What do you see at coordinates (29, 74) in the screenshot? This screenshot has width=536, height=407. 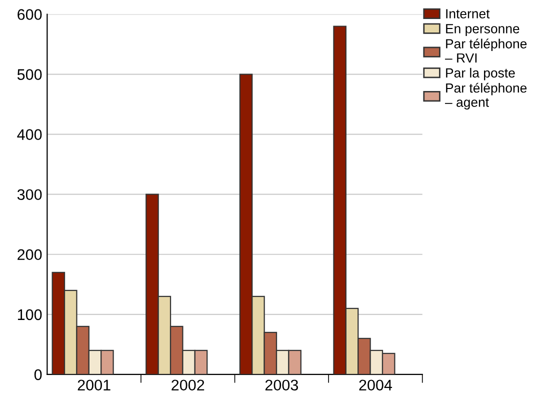 I see `y-tick-label: 500` at bounding box center [29, 74].